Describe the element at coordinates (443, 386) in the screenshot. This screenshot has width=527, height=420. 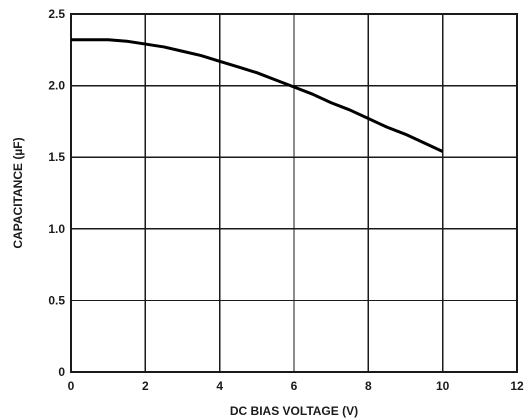
I see `x-tick-label: 10` at that location.